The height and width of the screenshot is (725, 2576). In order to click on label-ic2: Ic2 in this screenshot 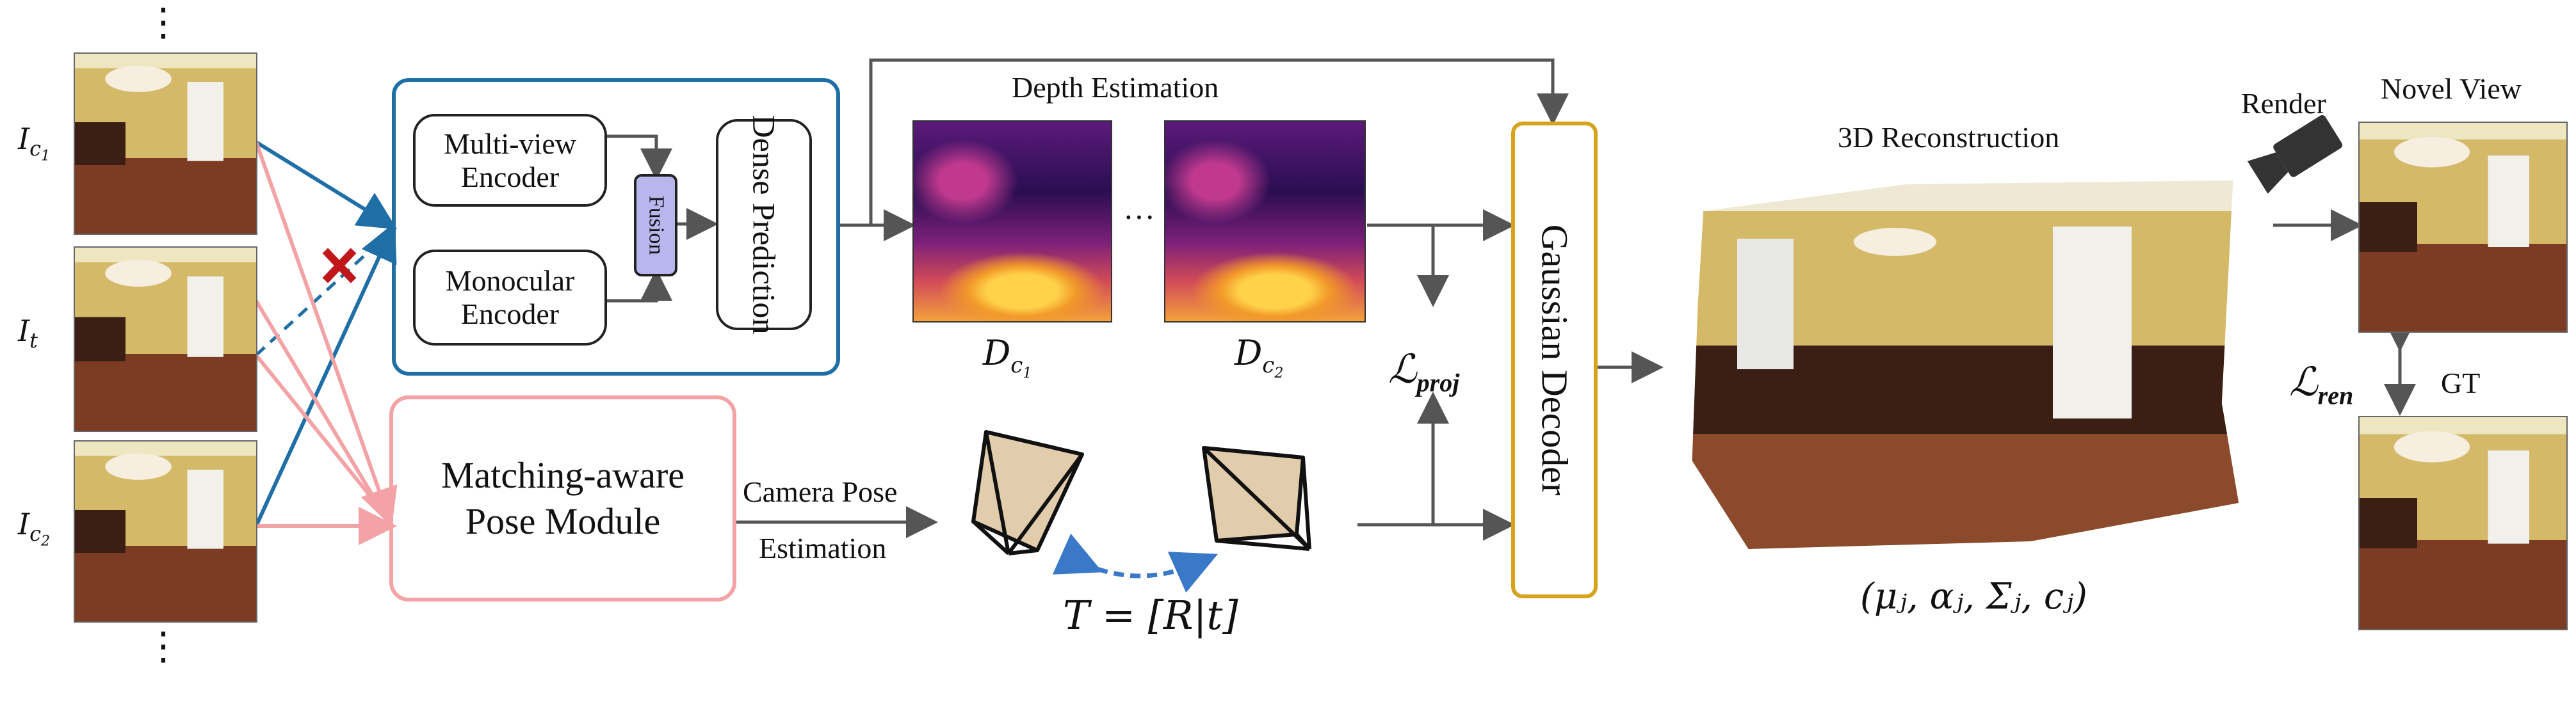, I will do `click(34, 528)`.